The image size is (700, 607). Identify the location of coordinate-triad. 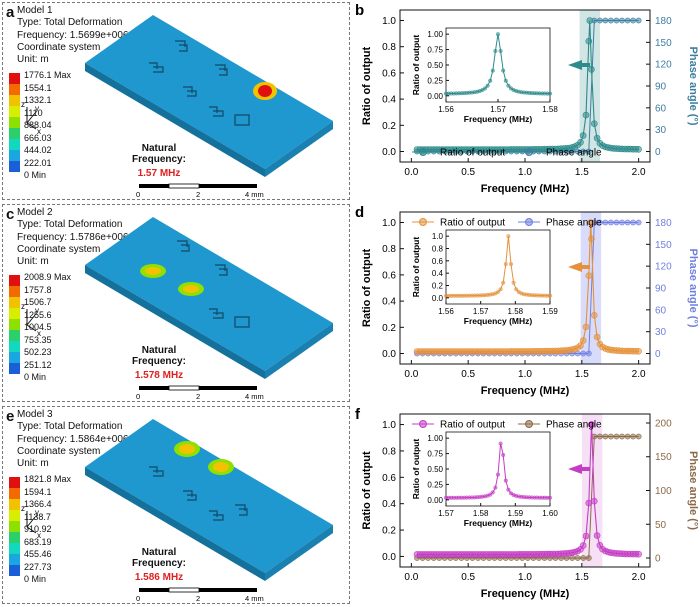
(31, 522).